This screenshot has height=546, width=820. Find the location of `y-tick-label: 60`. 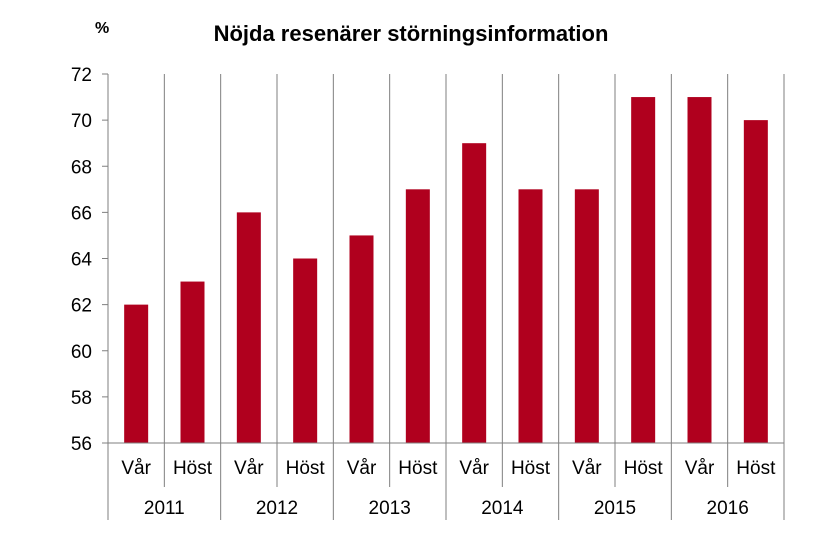

y-tick-label: 60 is located at coordinates (81, 352).